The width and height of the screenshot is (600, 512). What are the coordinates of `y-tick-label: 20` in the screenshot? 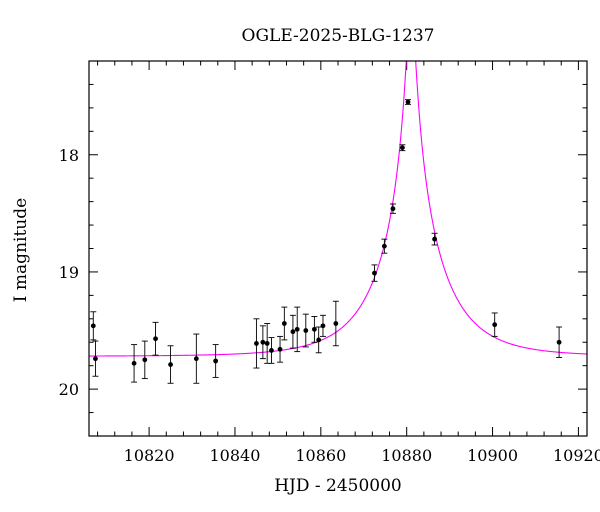 It's located at (69, 389).